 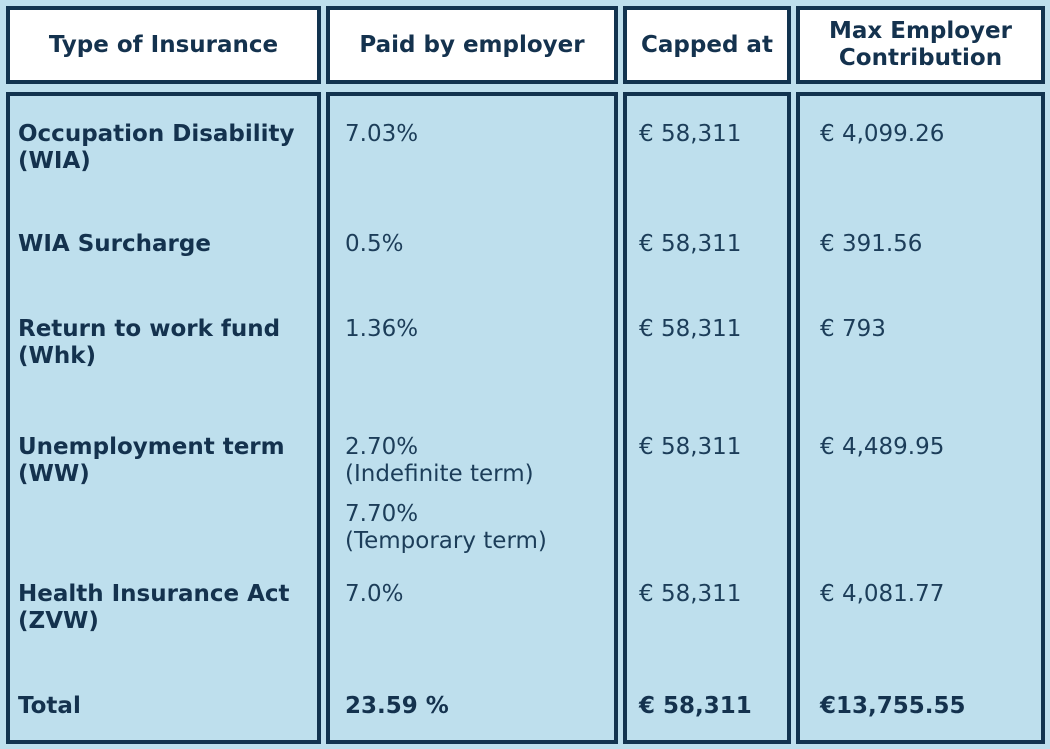 What do you see at coordinates (476, 329) in the screenshot?
I see `paid-percentage-block: 1.36%` at bounding box center [476, 329].